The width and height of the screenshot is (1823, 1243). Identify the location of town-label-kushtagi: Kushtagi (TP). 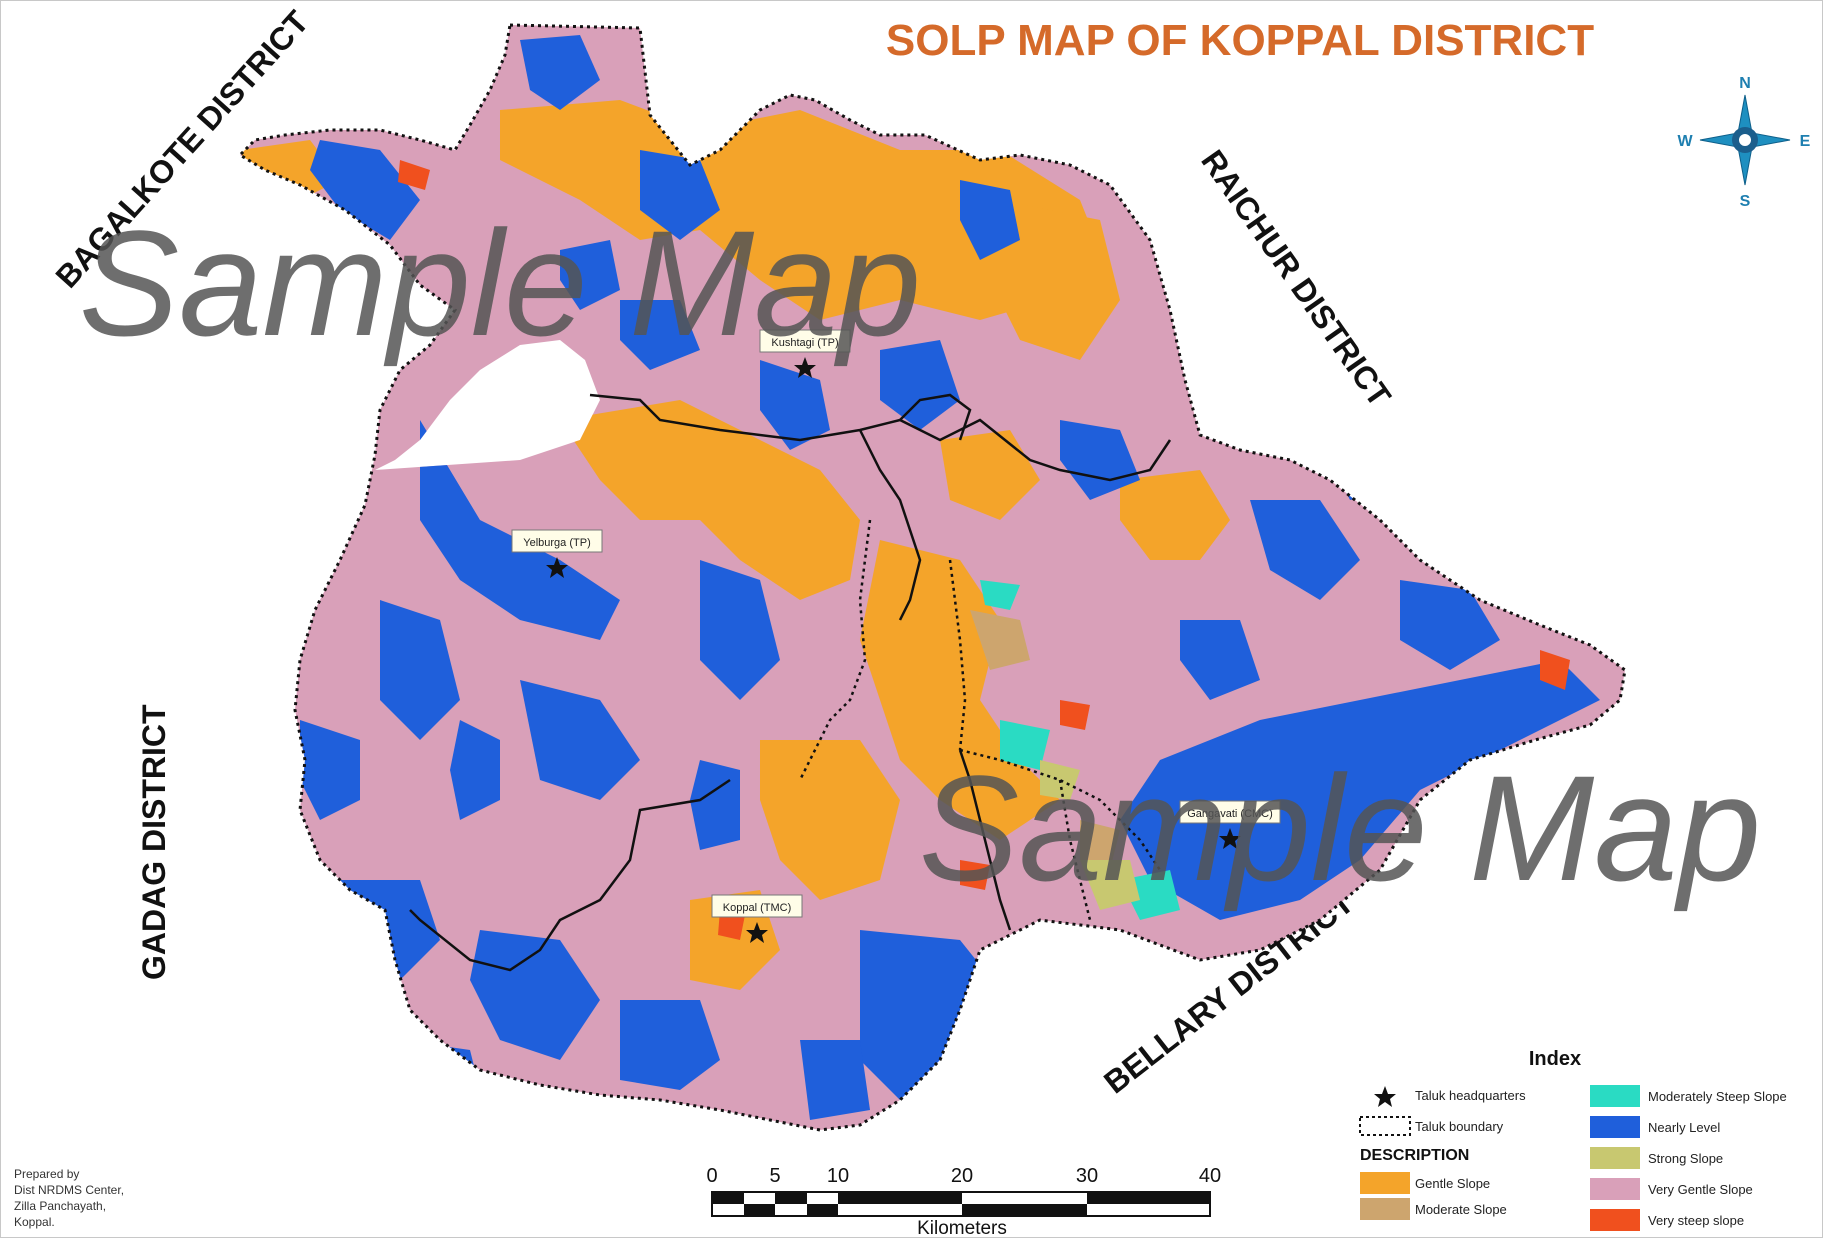
(804, 343).